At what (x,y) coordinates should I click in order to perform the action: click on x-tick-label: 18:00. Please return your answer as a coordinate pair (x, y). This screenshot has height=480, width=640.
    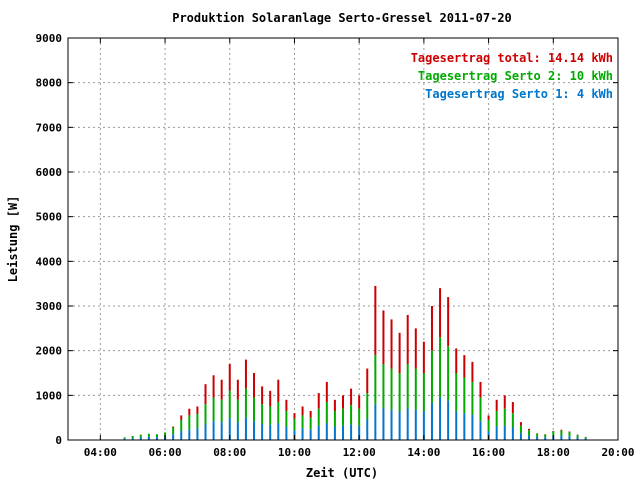
    Looking at the image, I should click on (553, 452).